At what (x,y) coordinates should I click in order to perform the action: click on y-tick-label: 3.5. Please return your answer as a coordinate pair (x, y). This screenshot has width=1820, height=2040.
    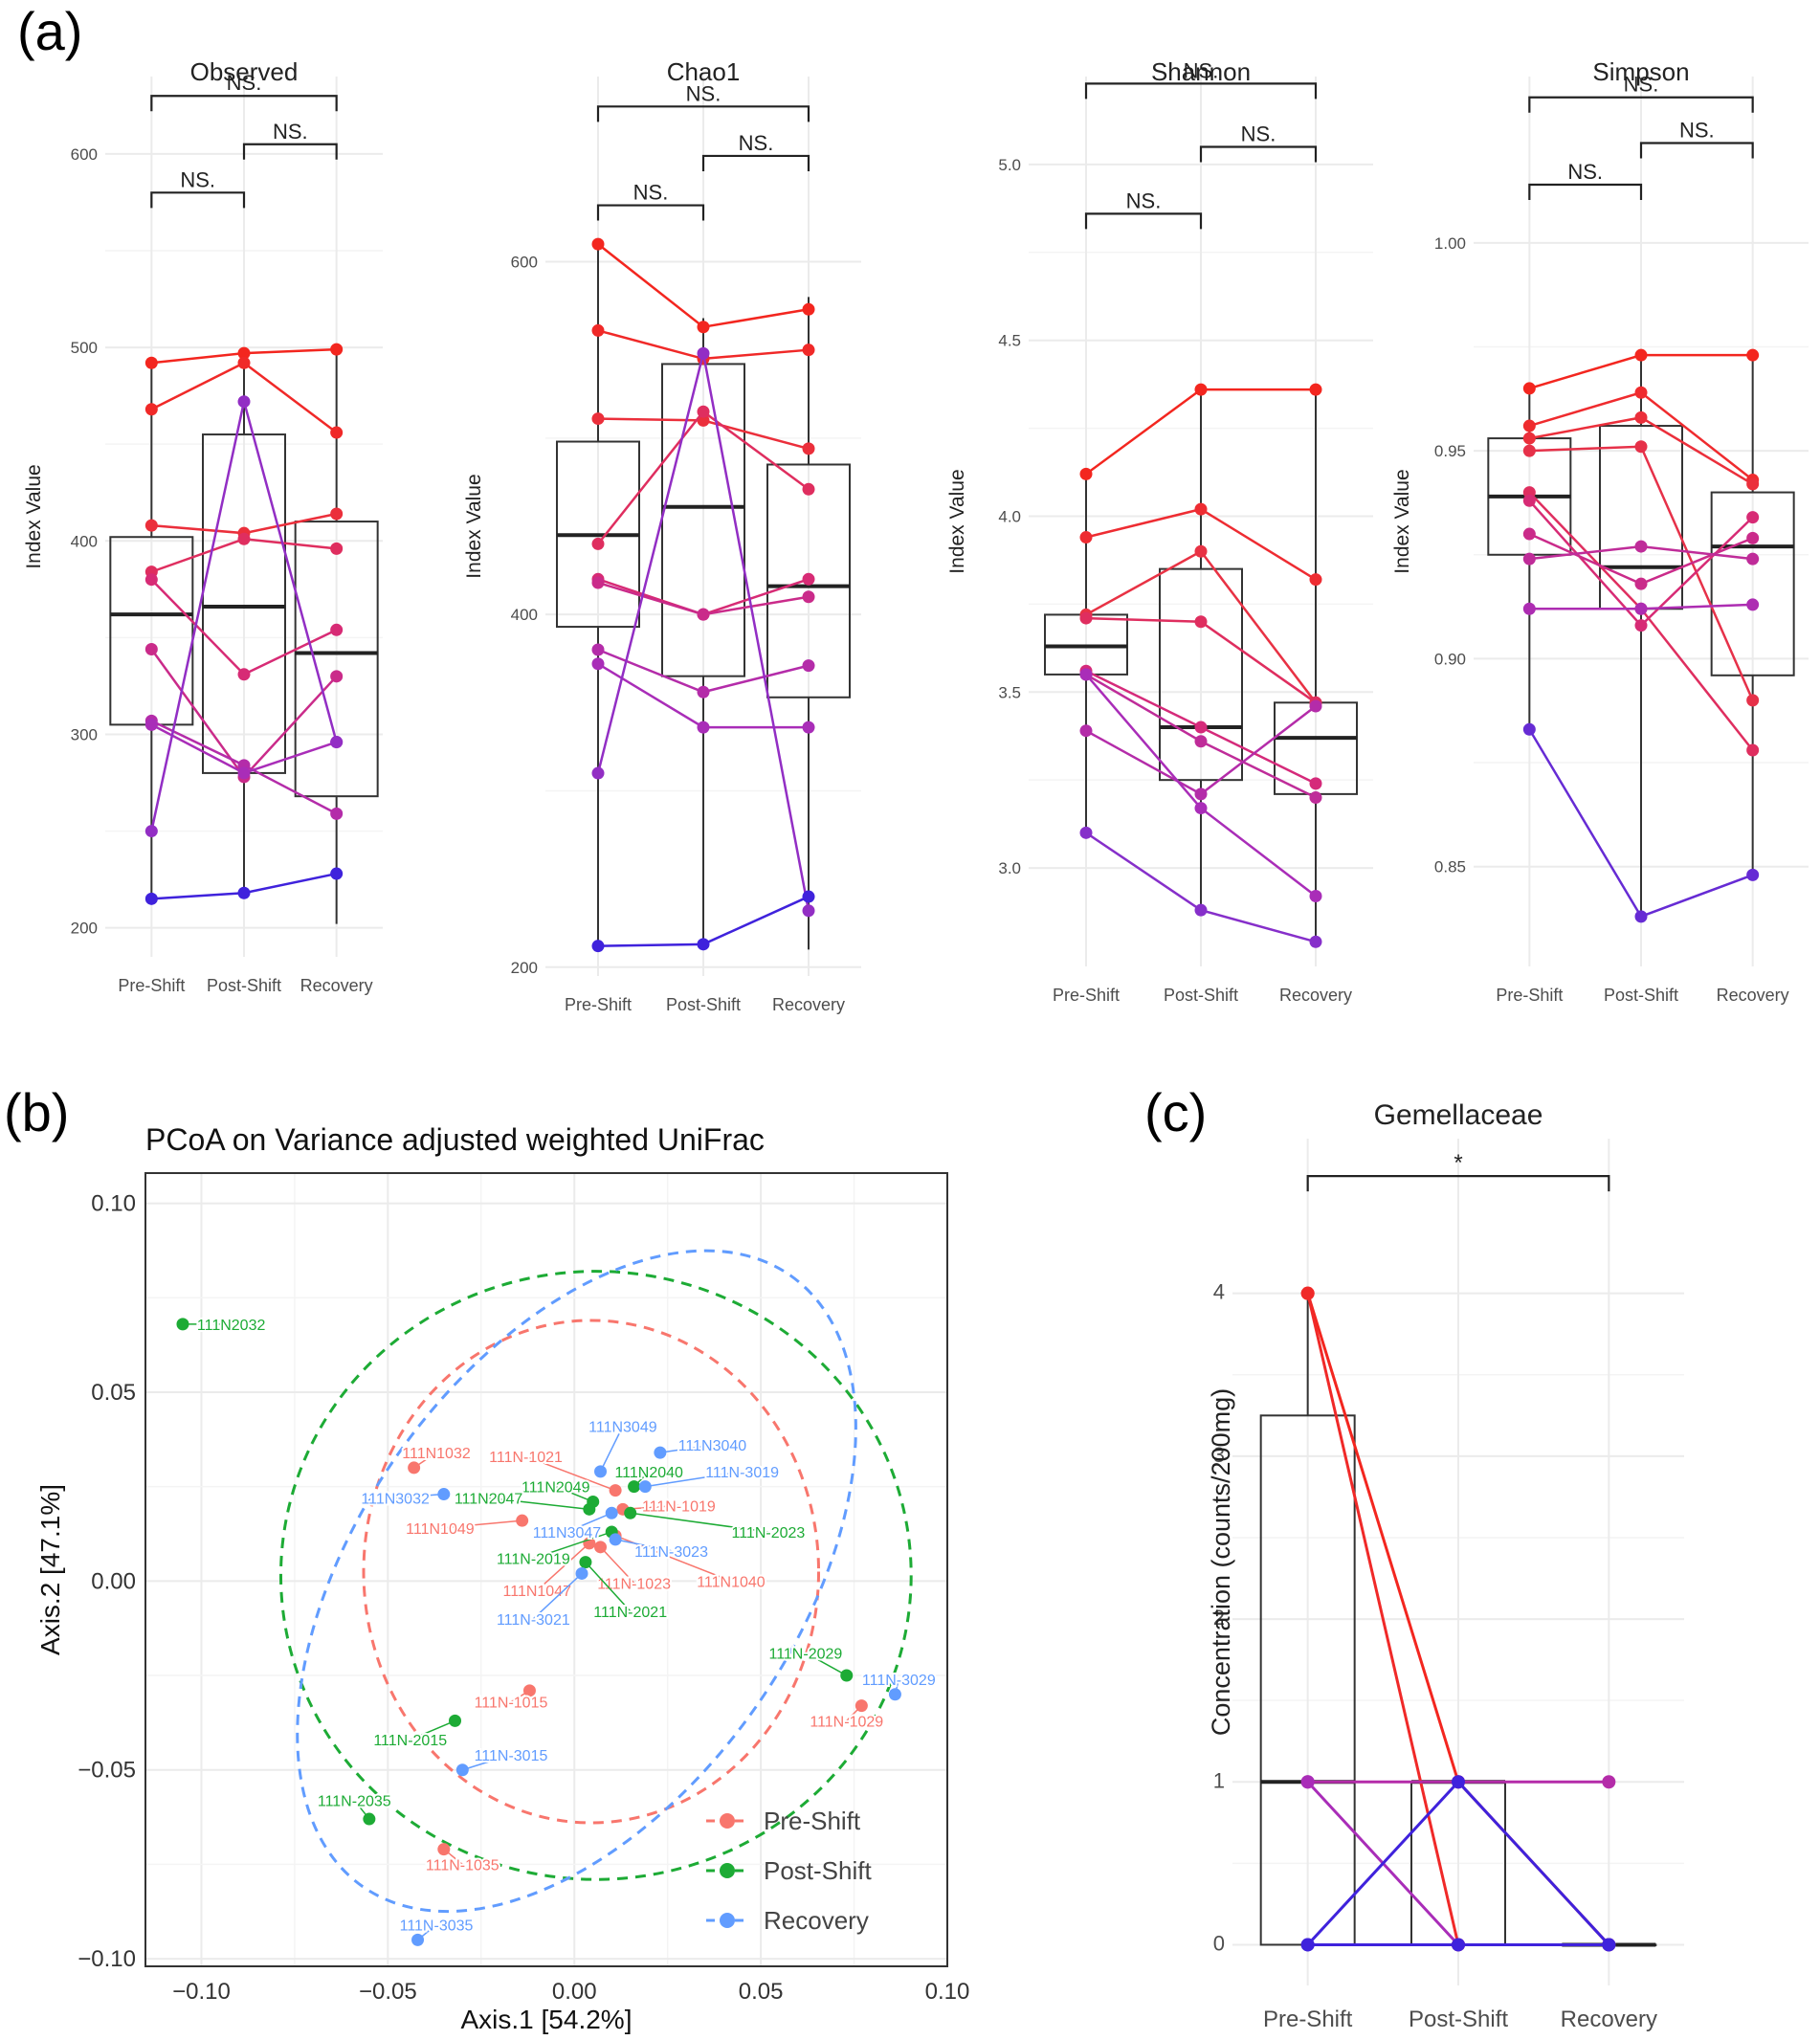
    Looking at the image, I should click on (1010, 692).